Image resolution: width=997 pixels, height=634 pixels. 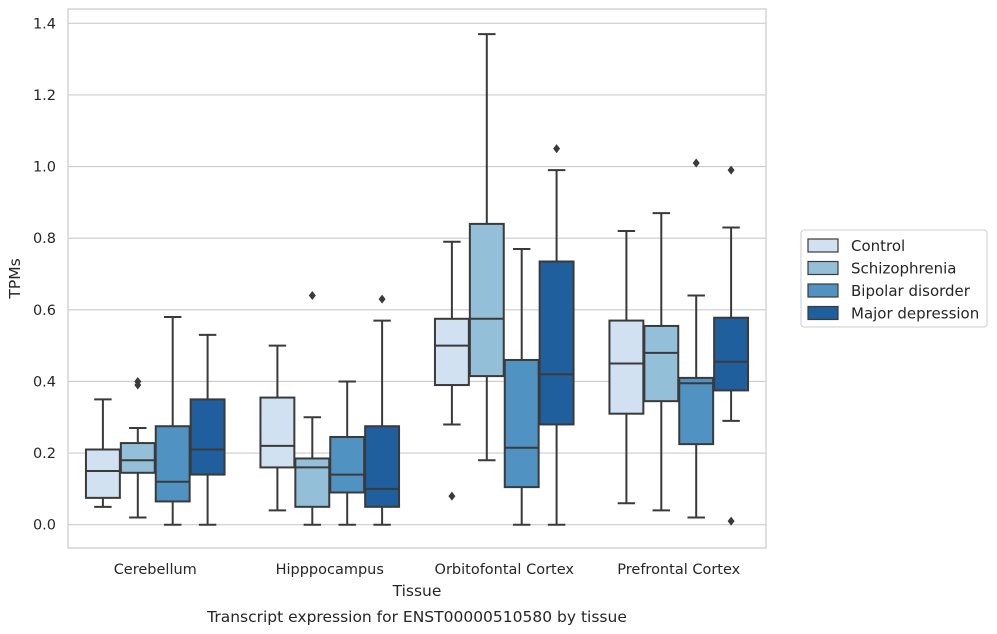 I want to click on x-tick-label: Orbitofontal Cortex, so click(x=505, y=570).